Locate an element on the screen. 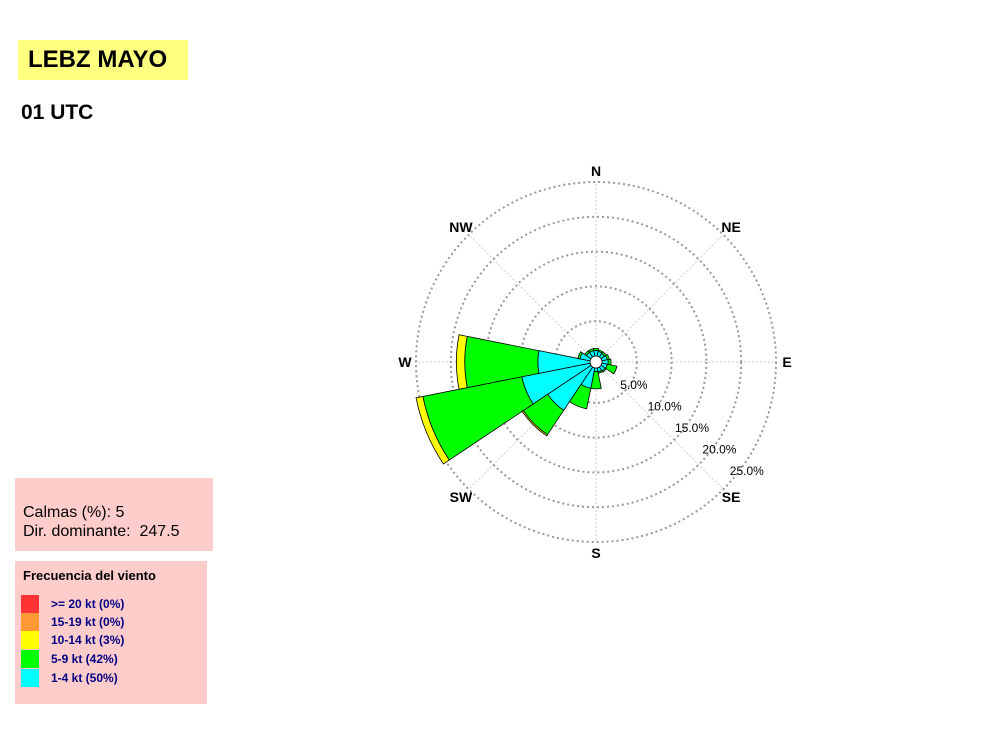 This screenshot has width=983, height=730. wedge-n is located at coordinates (596, 349).